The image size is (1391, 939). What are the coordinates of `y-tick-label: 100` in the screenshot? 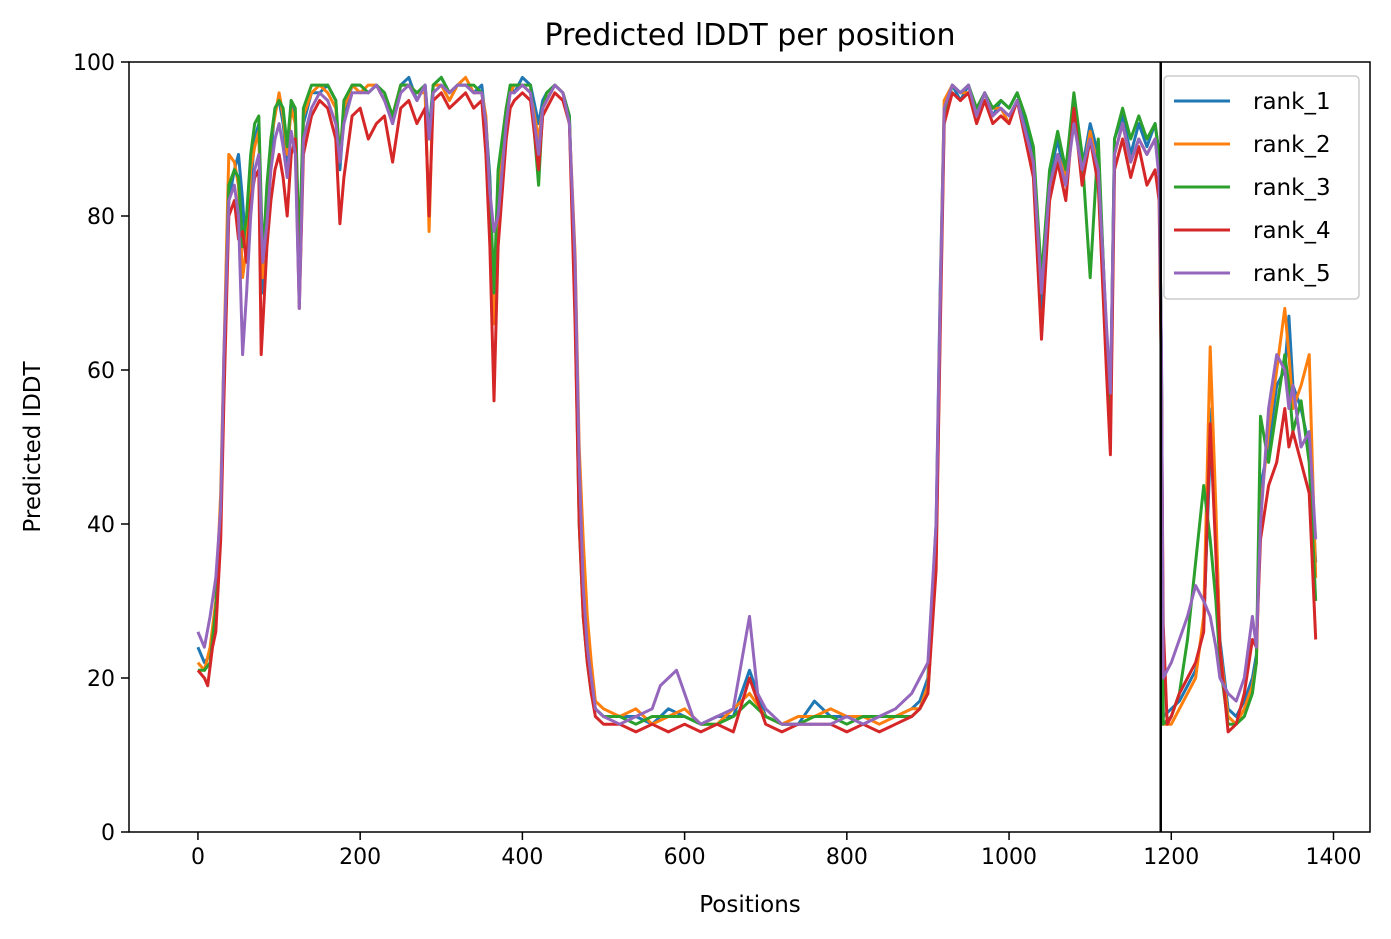 It's located at (94, 63).